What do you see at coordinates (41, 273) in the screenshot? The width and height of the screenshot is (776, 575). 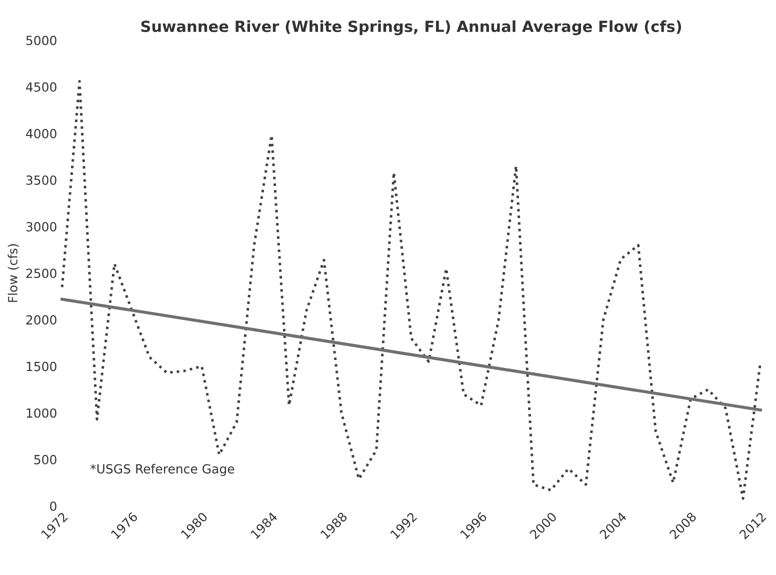 I see `y-tick-label: 2500` at bounding box center [41, 273].